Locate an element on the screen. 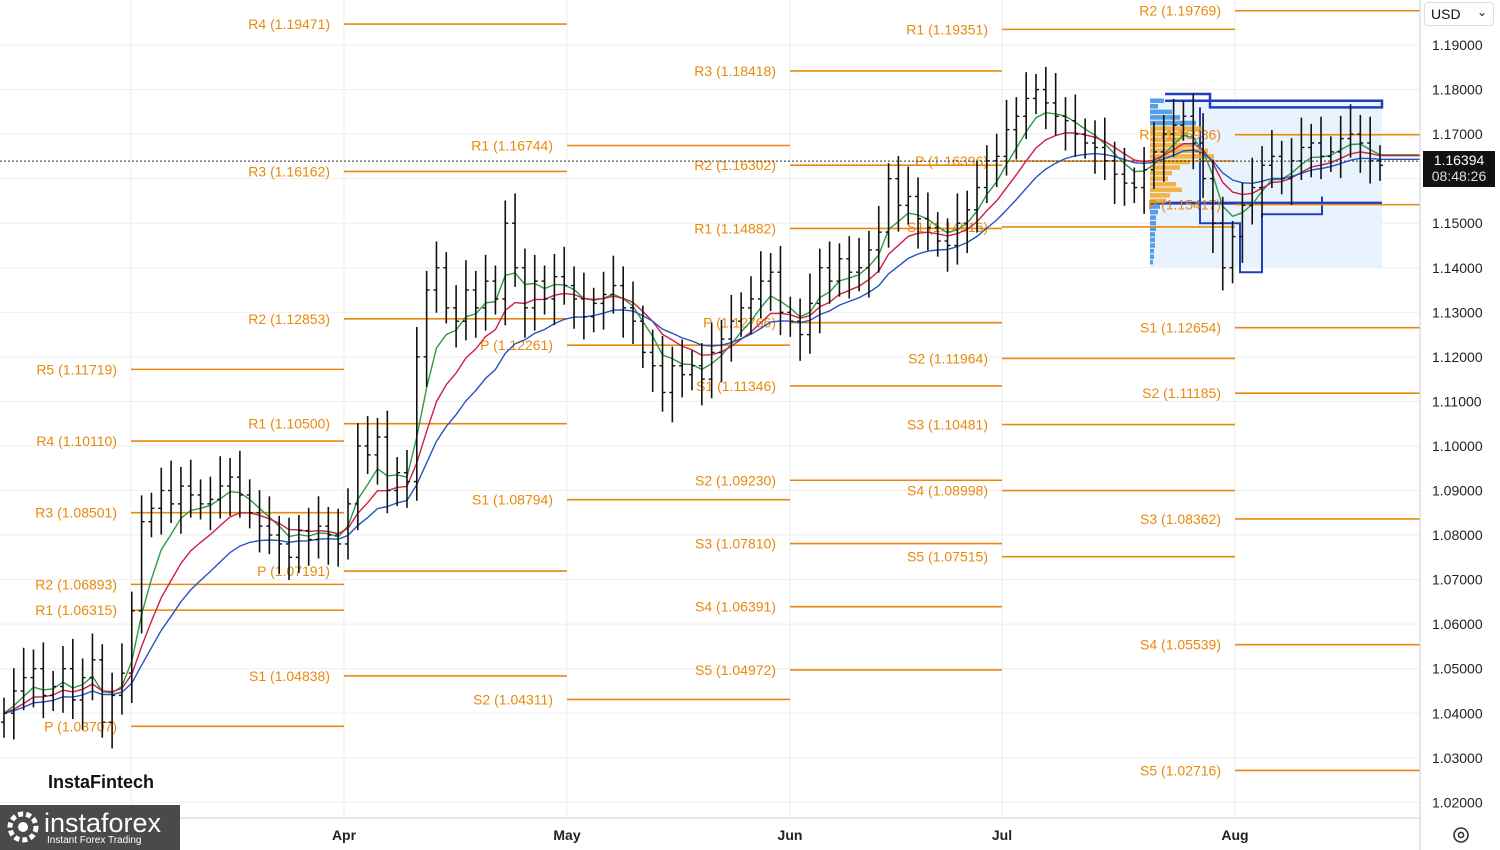 The image size is (1500, 850). pivot-label: R1 (1.16744) is located at coordinates (512, 146).